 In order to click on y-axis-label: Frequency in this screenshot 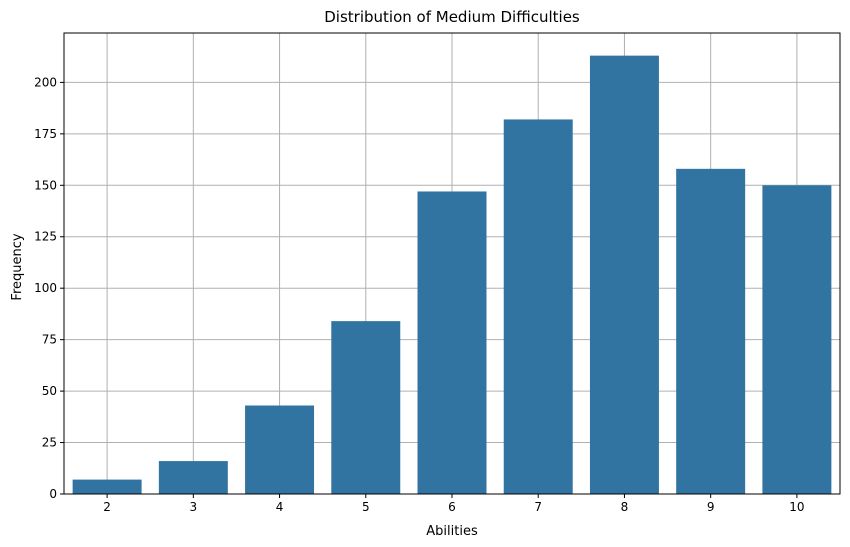, I will do `click(17, 266)`.